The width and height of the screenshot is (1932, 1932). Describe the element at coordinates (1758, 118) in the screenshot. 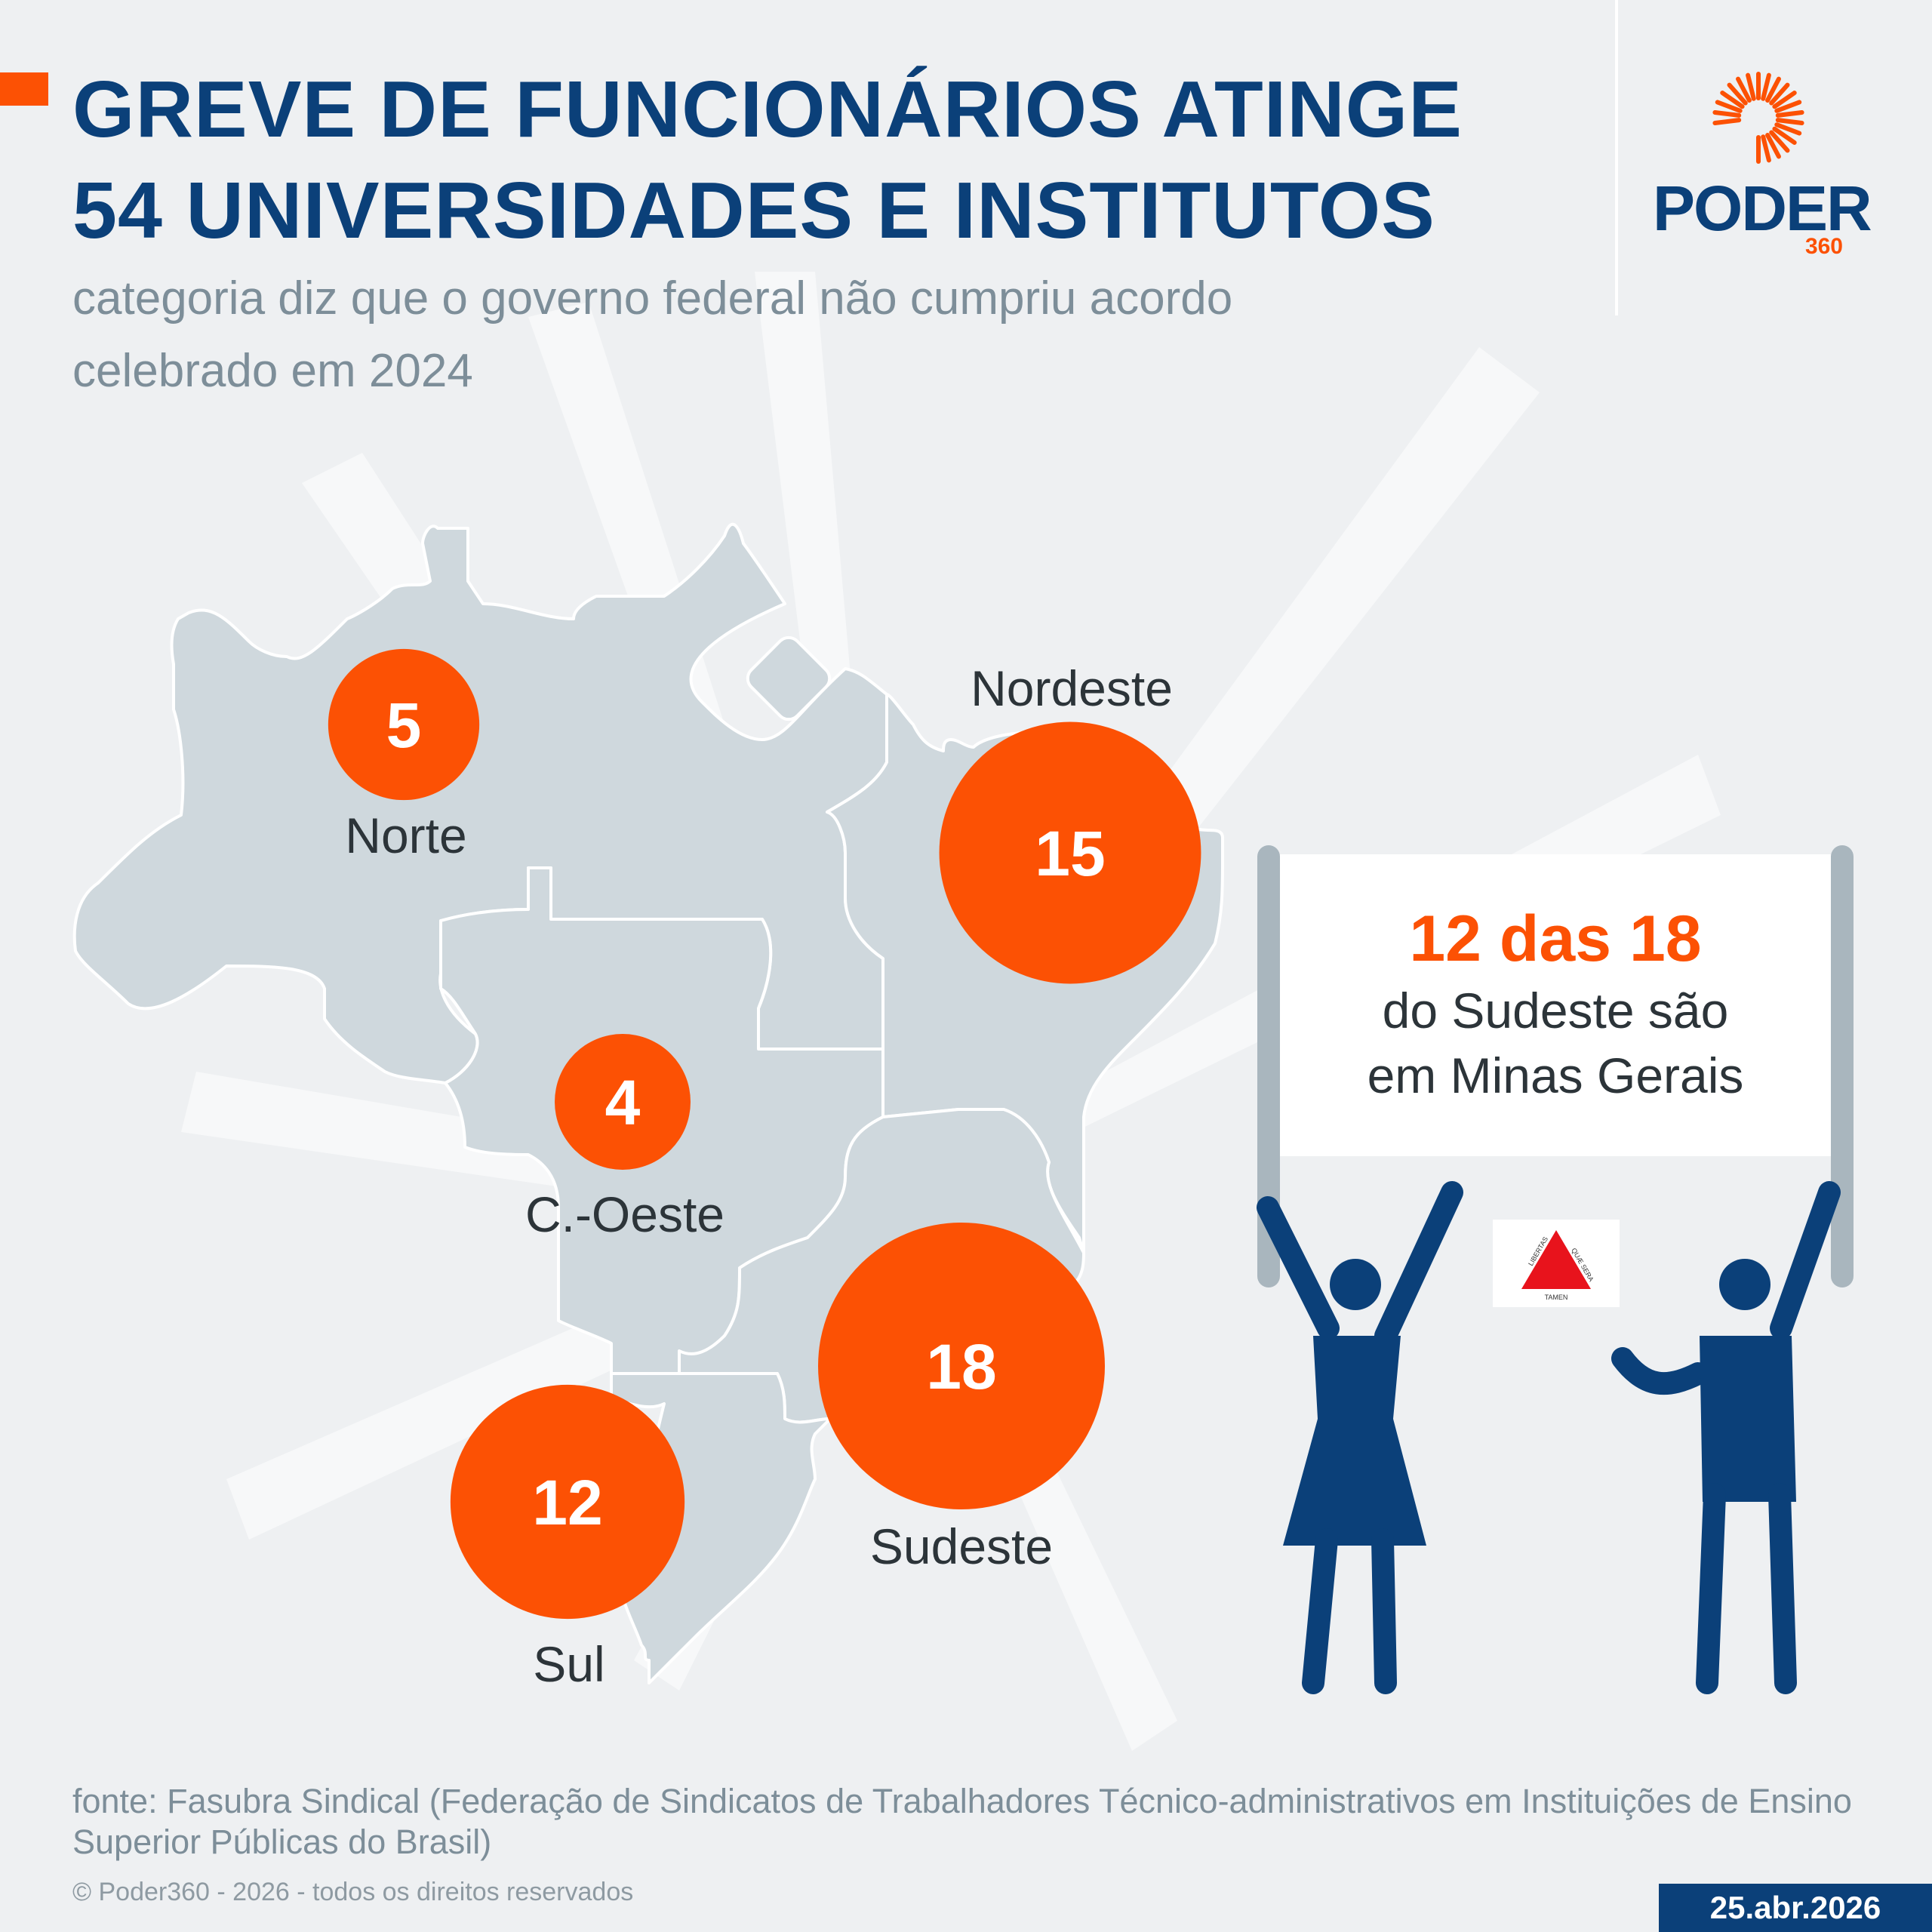

I see `sunburst-icon` at that location.